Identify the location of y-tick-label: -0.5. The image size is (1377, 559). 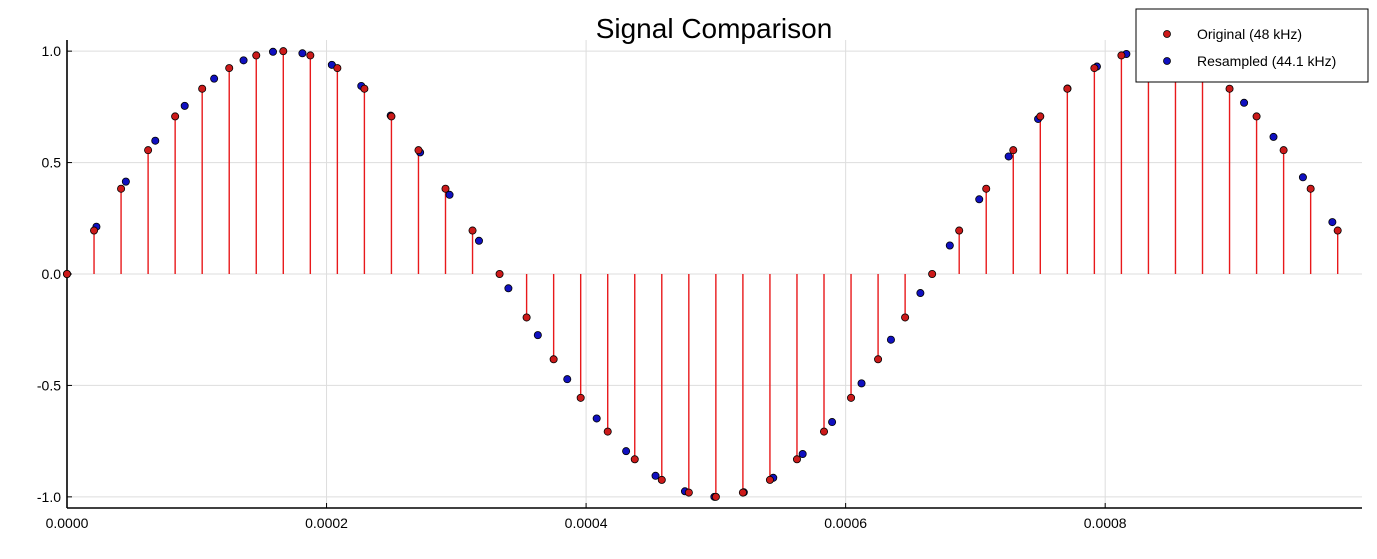
(49, 385).